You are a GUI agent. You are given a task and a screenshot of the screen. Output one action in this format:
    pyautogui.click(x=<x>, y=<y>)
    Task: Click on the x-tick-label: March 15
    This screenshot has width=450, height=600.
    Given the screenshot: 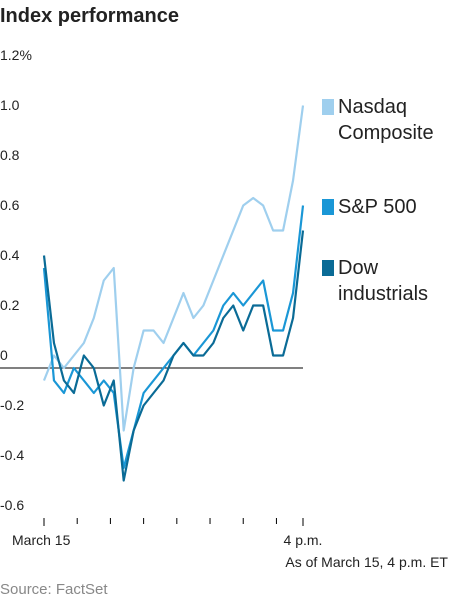 What is the action you would take?
    pyautogui.click(x=41, y=540)
    